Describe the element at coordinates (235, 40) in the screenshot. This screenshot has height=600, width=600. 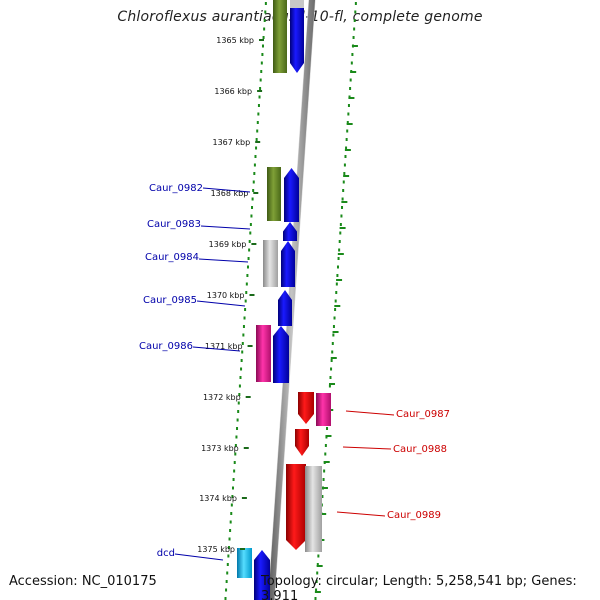
I see `tick-label: 1365 kbp` at that location.